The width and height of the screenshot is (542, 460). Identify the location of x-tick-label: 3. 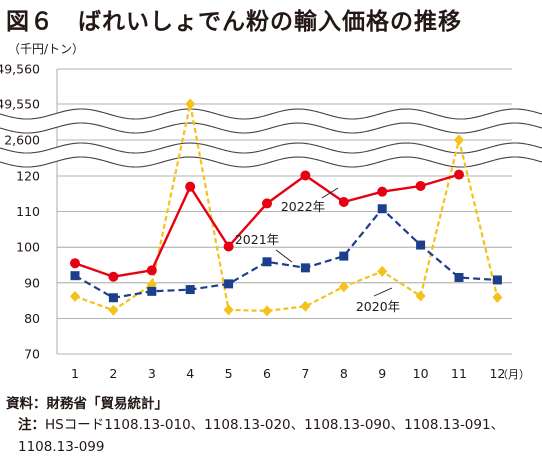
(152, 373).